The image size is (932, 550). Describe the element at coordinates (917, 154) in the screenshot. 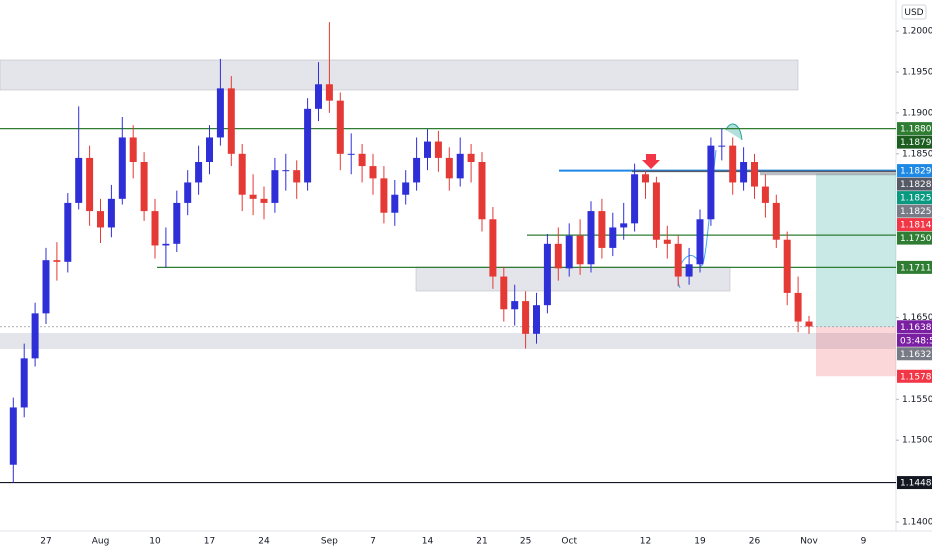

I see `y-tick-label: 1.18500` at that location.